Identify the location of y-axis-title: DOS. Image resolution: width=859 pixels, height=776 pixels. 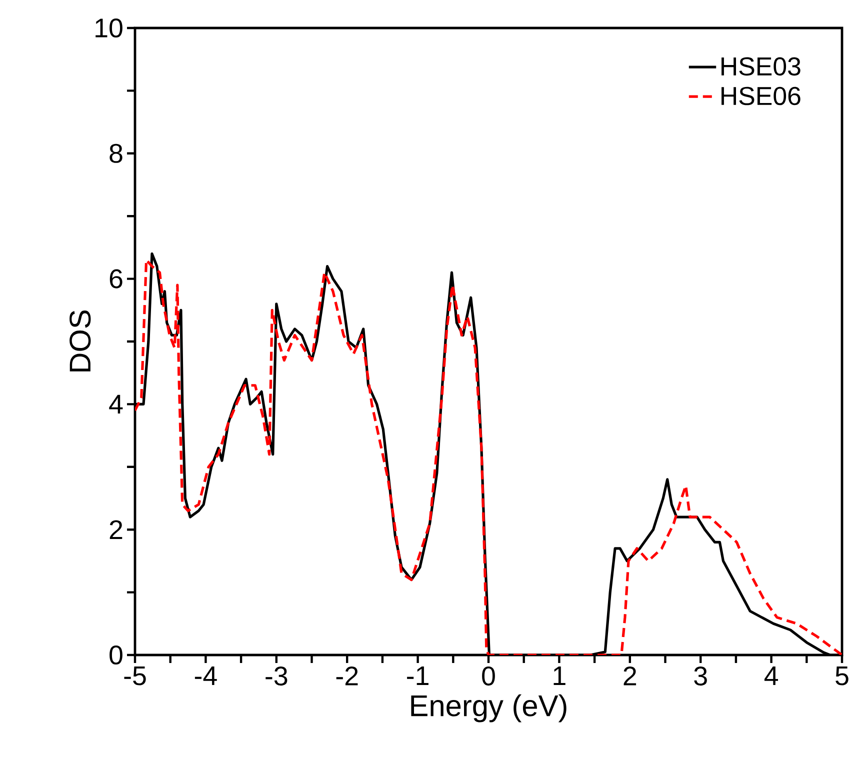
(80, 341).